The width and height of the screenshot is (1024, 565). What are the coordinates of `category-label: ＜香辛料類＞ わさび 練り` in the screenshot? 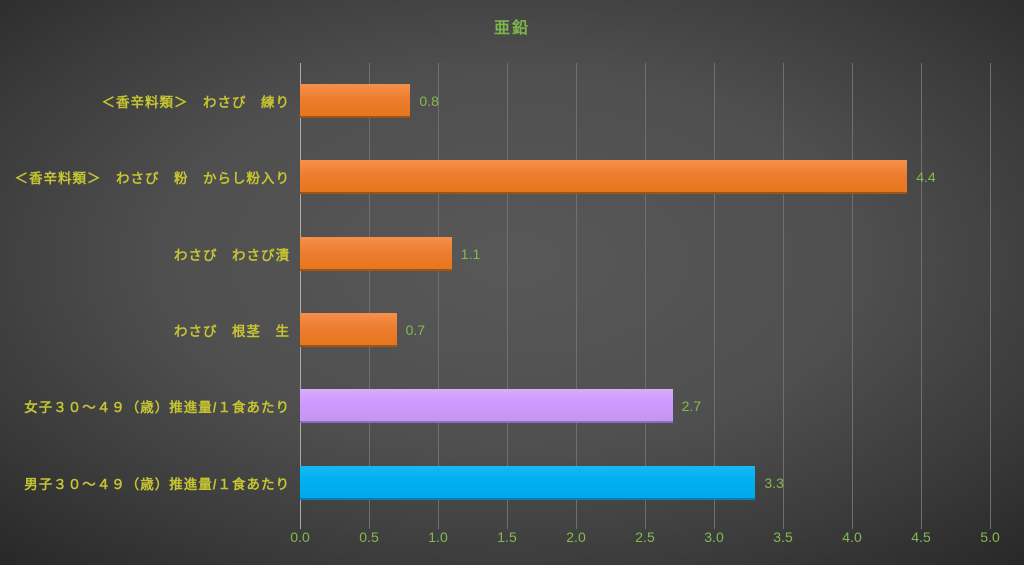 It's located at (195, 103).